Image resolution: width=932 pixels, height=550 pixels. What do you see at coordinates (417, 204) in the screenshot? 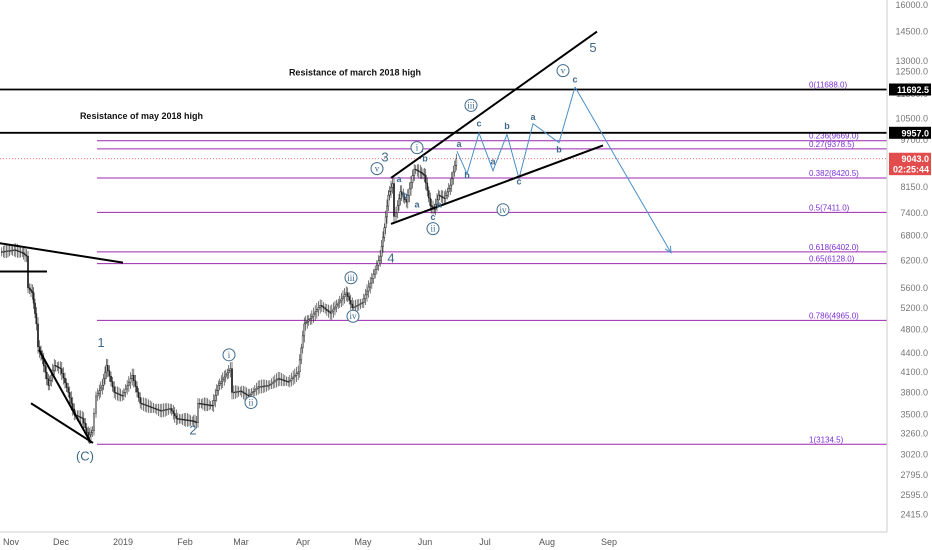
I see `wave-label: a` at bounding box center [417, 204].